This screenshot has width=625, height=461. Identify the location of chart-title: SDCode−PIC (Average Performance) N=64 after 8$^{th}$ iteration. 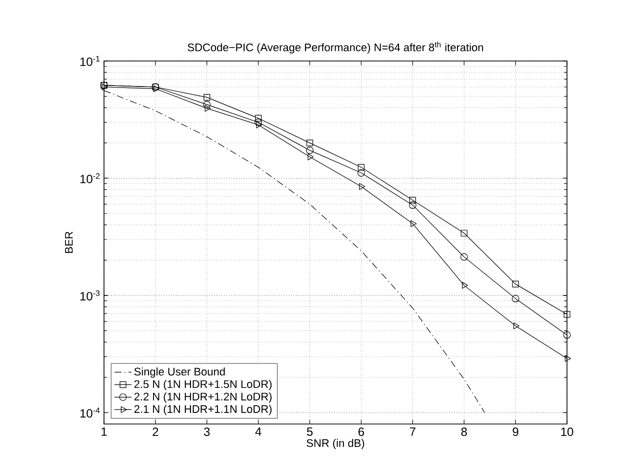
(336, 48).